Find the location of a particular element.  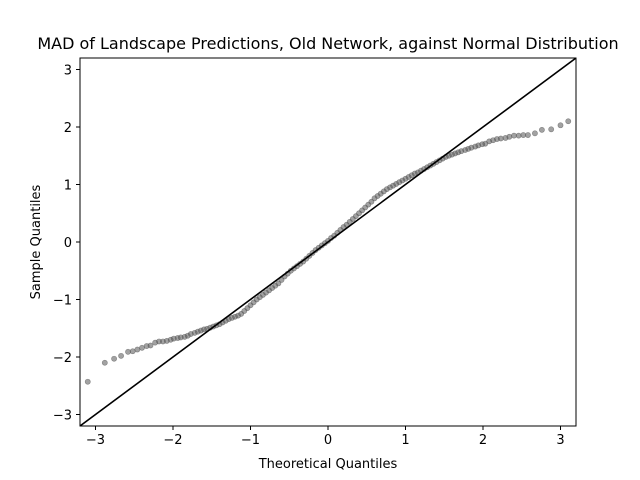

x-tick-label: 0 is located at coordinates (328, 440).